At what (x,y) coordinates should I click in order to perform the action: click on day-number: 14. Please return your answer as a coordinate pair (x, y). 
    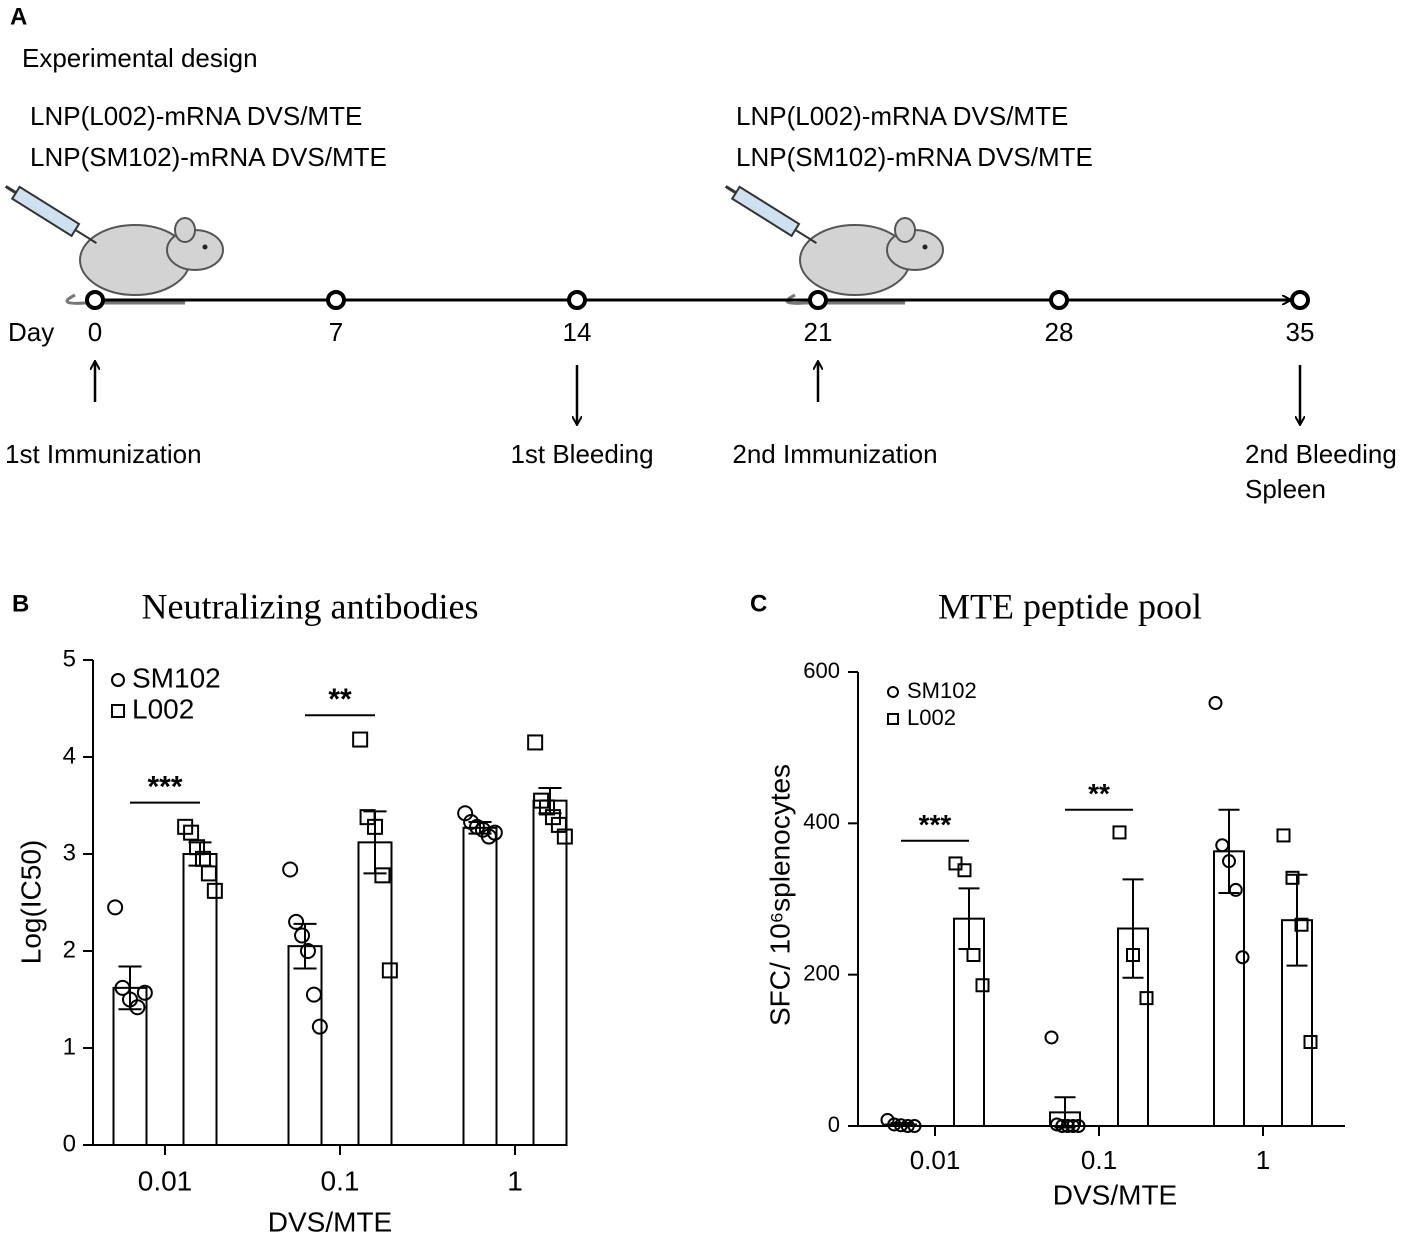
    Looking at the image, I should click on (577, 332).